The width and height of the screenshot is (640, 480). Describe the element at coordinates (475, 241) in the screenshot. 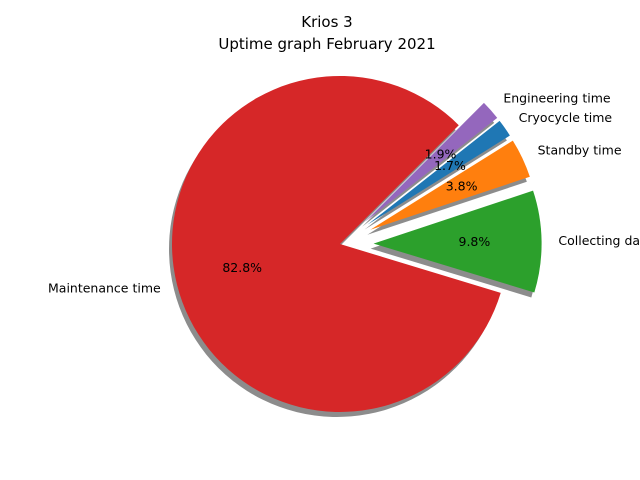

I see `pct-collecting-data: 9.8%` at that location.